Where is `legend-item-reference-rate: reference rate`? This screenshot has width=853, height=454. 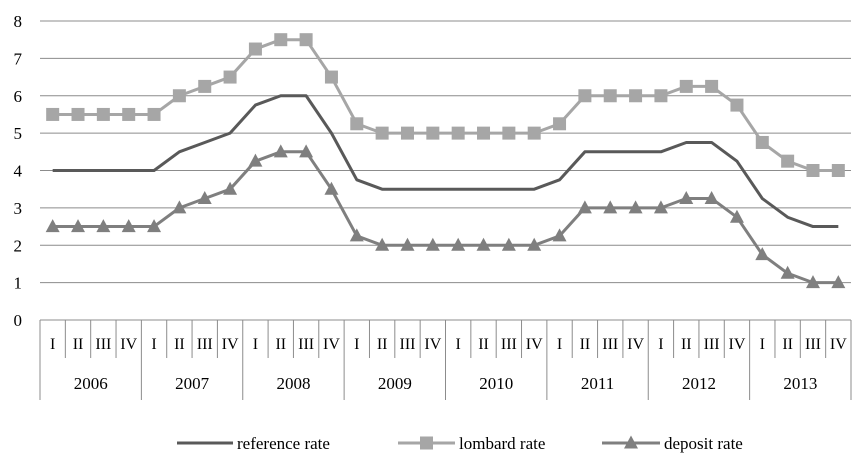
legend-item-reference-rate: reference rate is located at coordinates (253, 443).